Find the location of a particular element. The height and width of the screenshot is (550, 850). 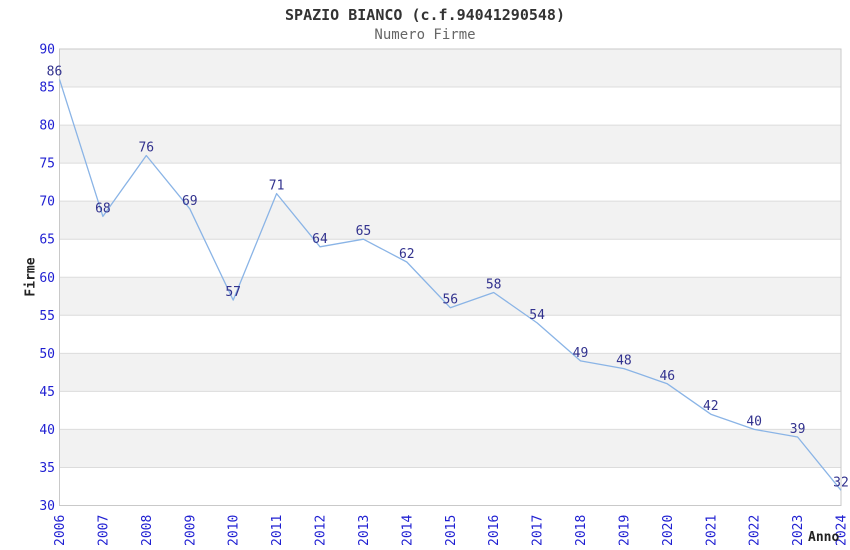

x-axis-title: Anno is located at coordinates (824, 537).